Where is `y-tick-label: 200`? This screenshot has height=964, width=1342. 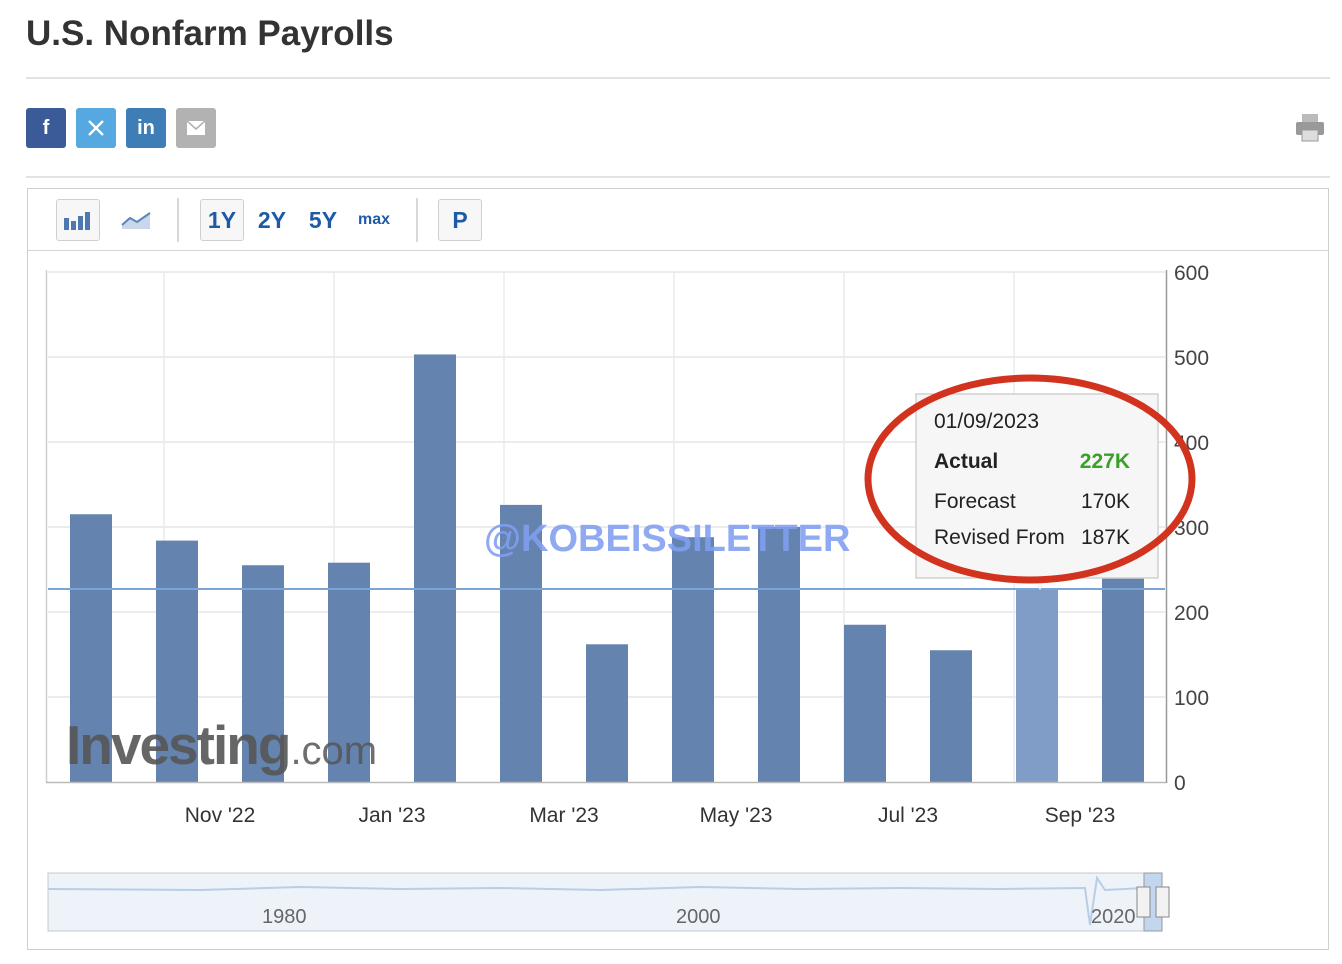
y-tick-label: 200 is located at coordinates (1191, 613).